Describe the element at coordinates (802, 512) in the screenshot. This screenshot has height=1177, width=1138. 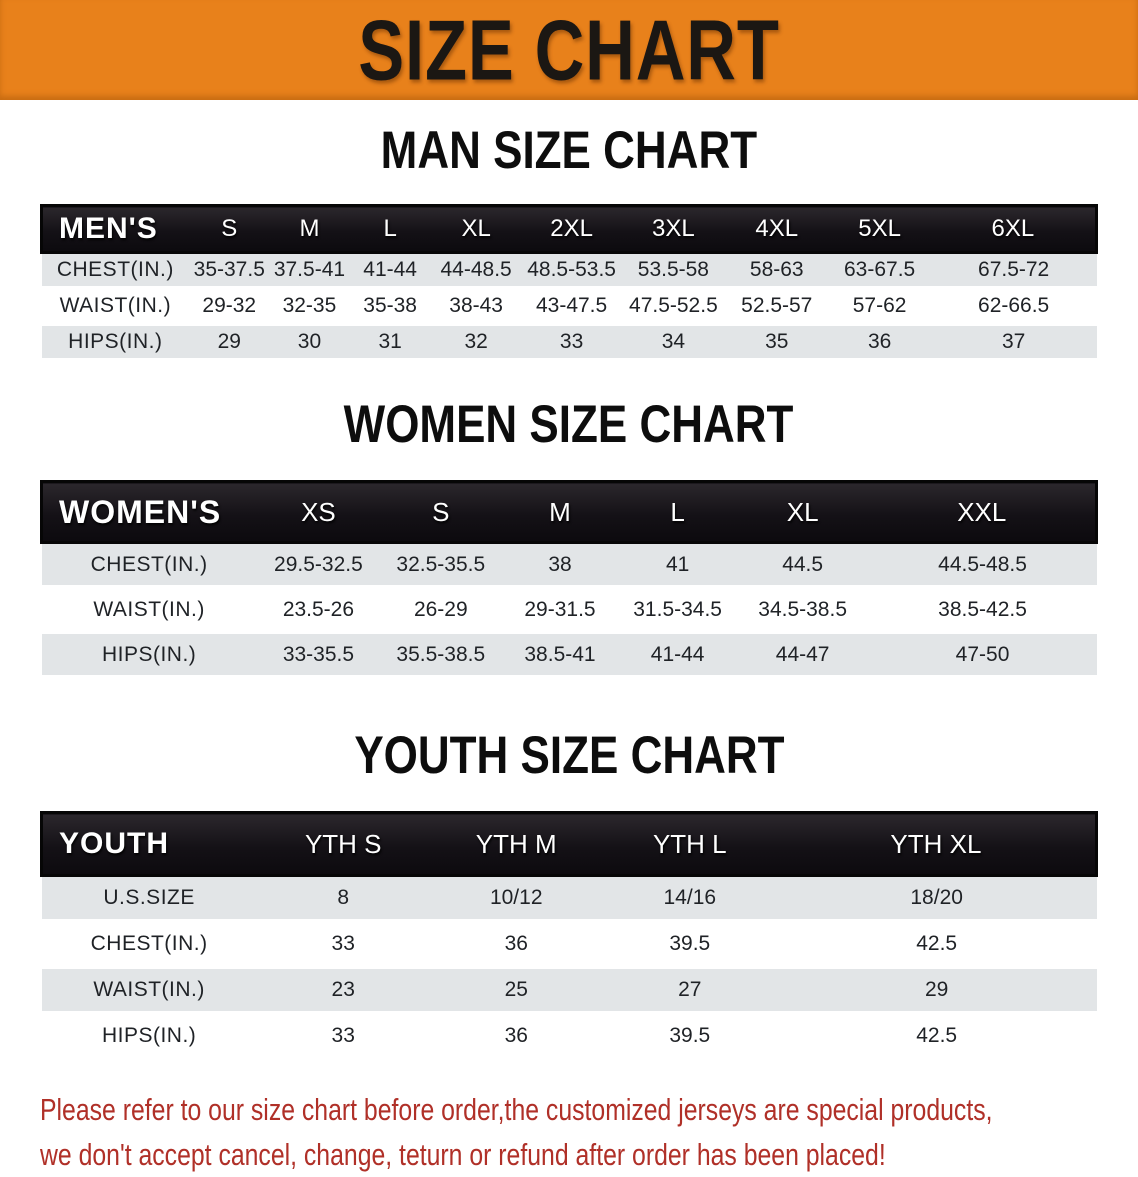
I see `size-column-header: XL` at that location.